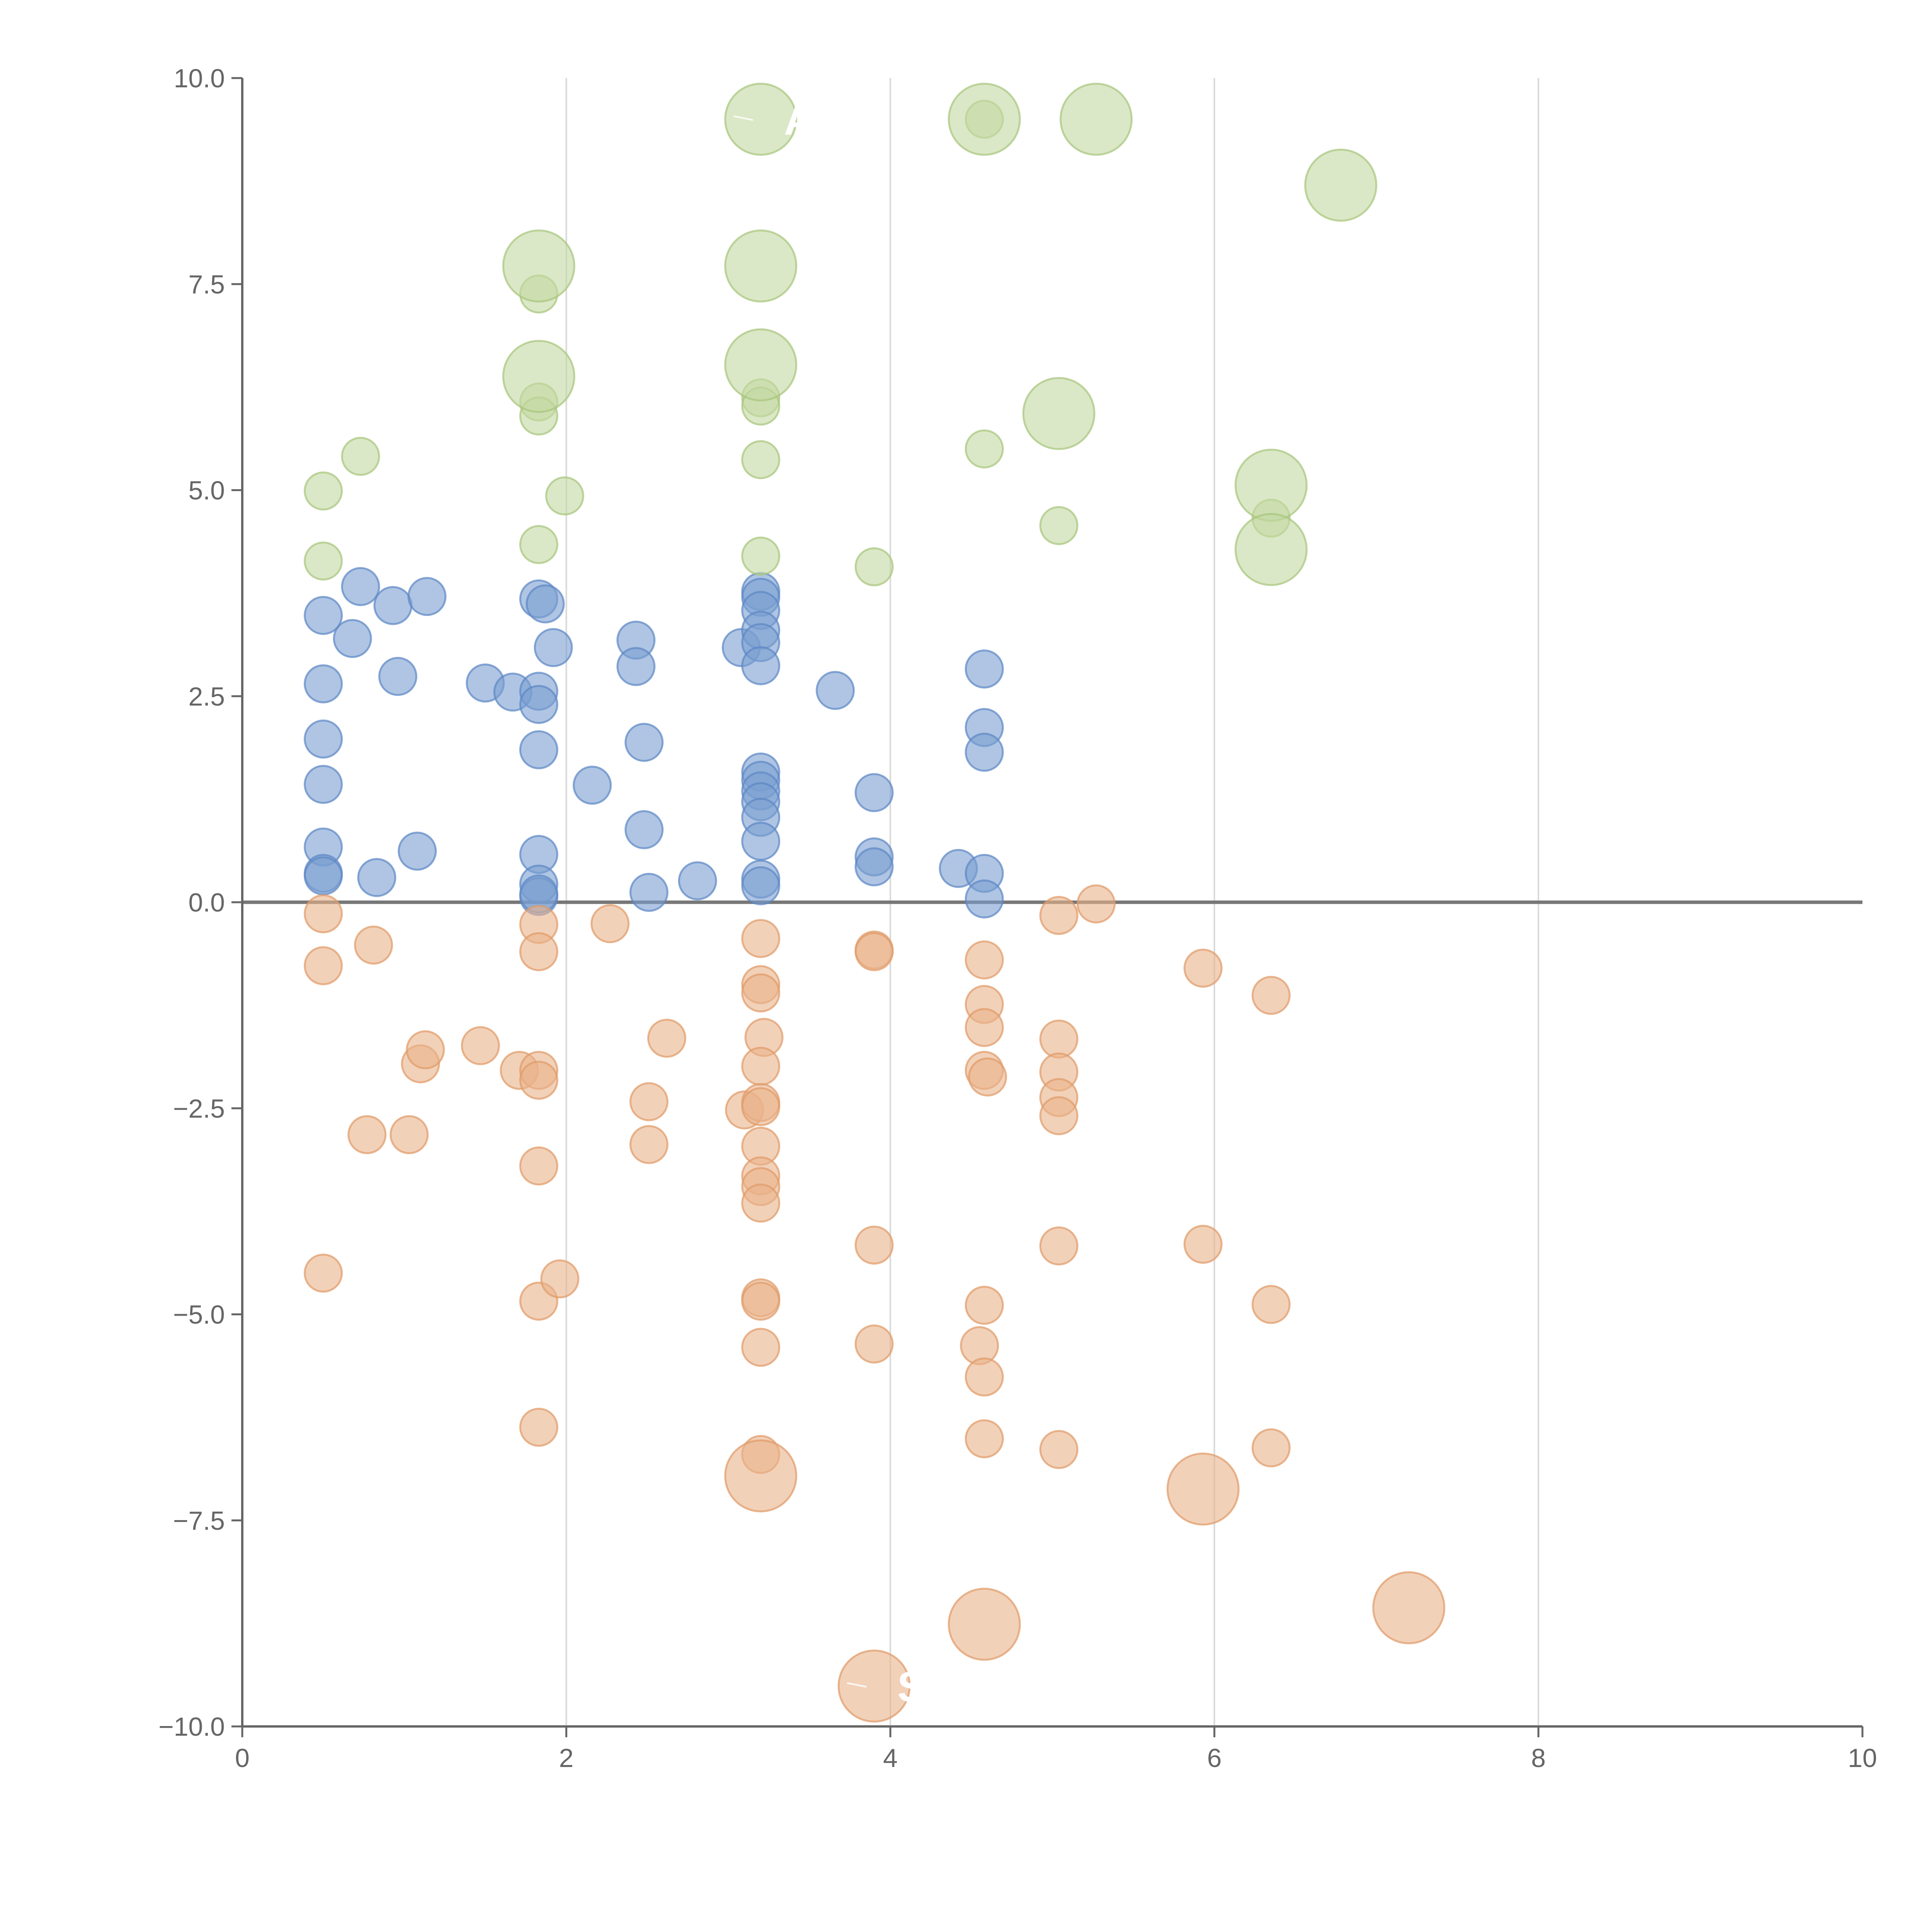  Describe the element at coordinates (940, 335) in the screenshot. I see `series-large-top` at that location.